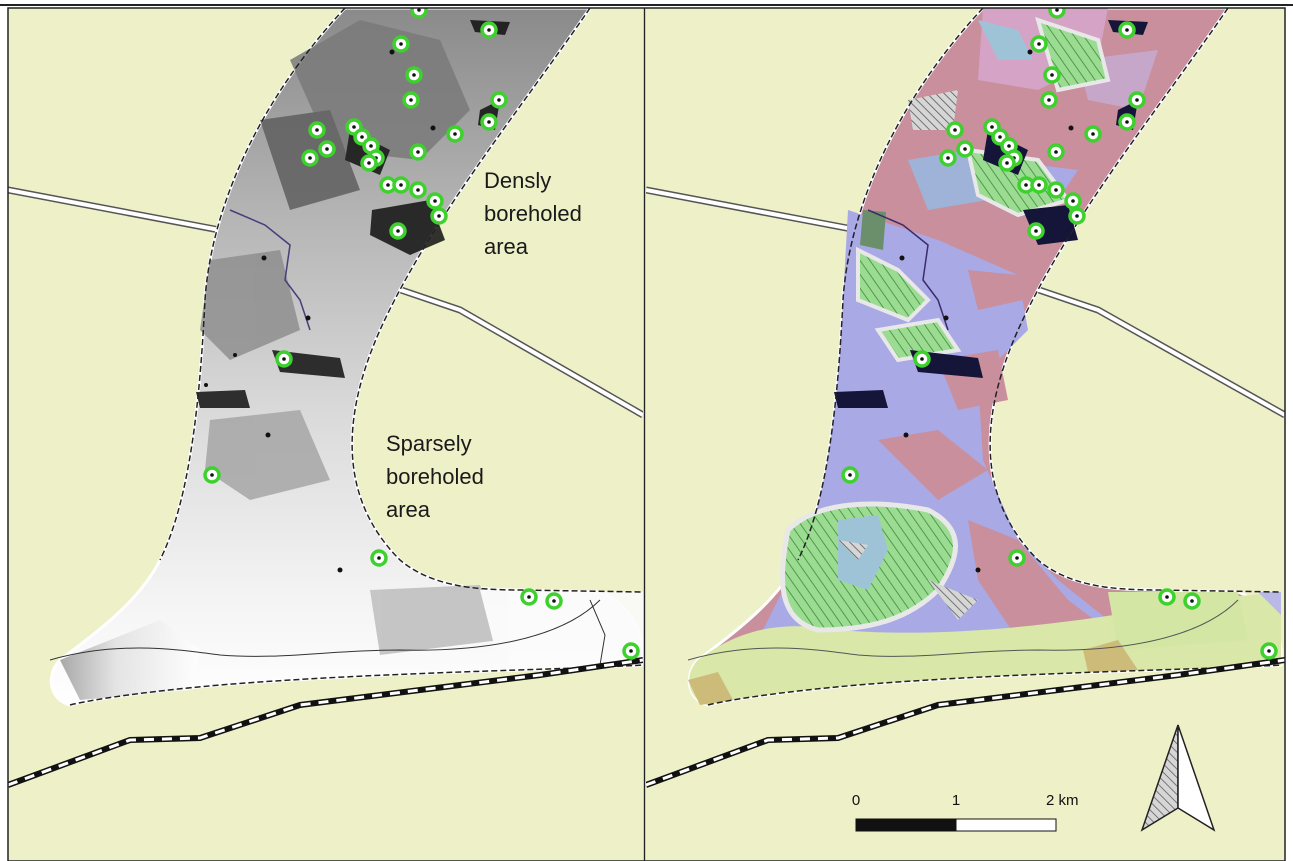 The image size is (1293, 861). I want to click on boundary-line, so click(325, 630).